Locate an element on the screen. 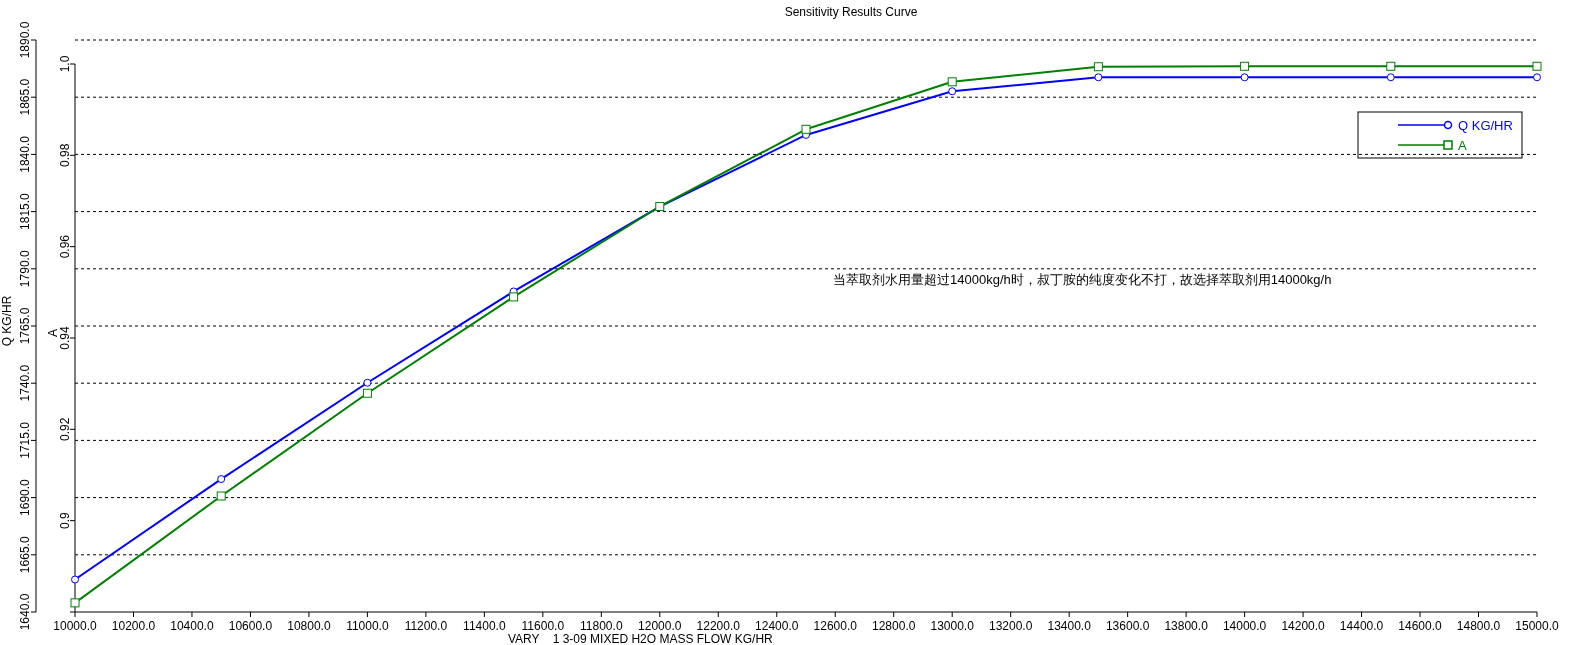  x-tick-label: 11000.0 is located at coordinates (367, 626).